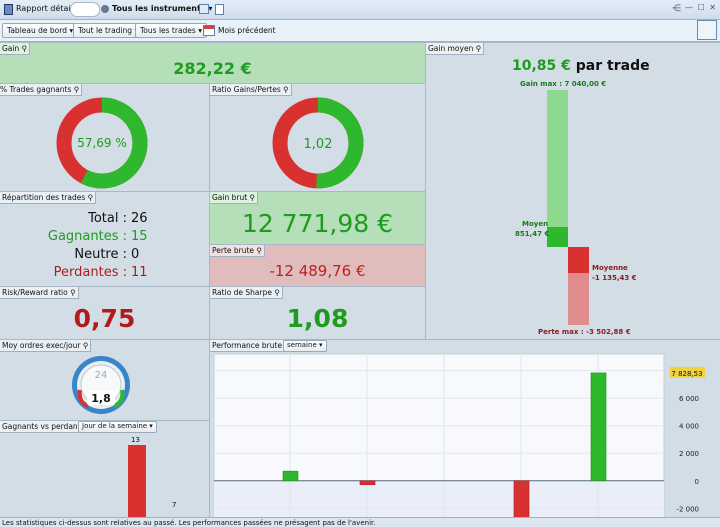 Image resolution: width=720 pixels, height=528 pixels. What do you see at coordinates (584, 332) in the screenshot?
I see `perte-max-label: Perte max : -3 502,88 €` at bounding box center [584, 332].